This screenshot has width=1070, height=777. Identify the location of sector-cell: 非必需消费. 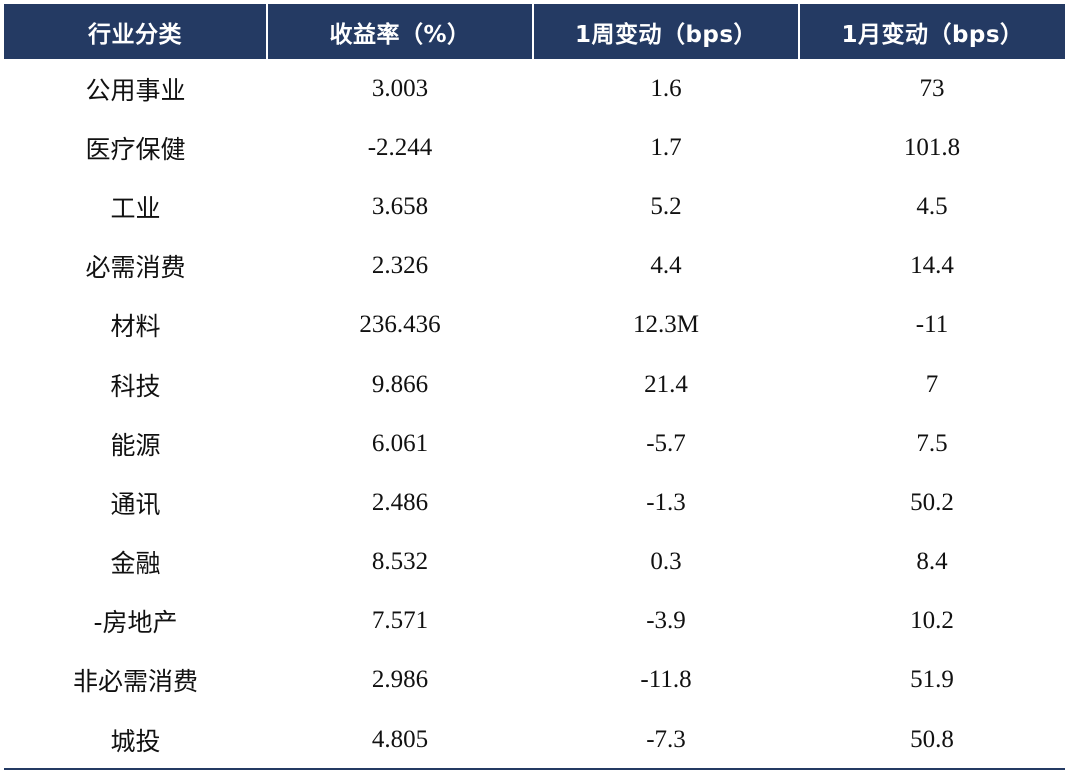
(135, 682).